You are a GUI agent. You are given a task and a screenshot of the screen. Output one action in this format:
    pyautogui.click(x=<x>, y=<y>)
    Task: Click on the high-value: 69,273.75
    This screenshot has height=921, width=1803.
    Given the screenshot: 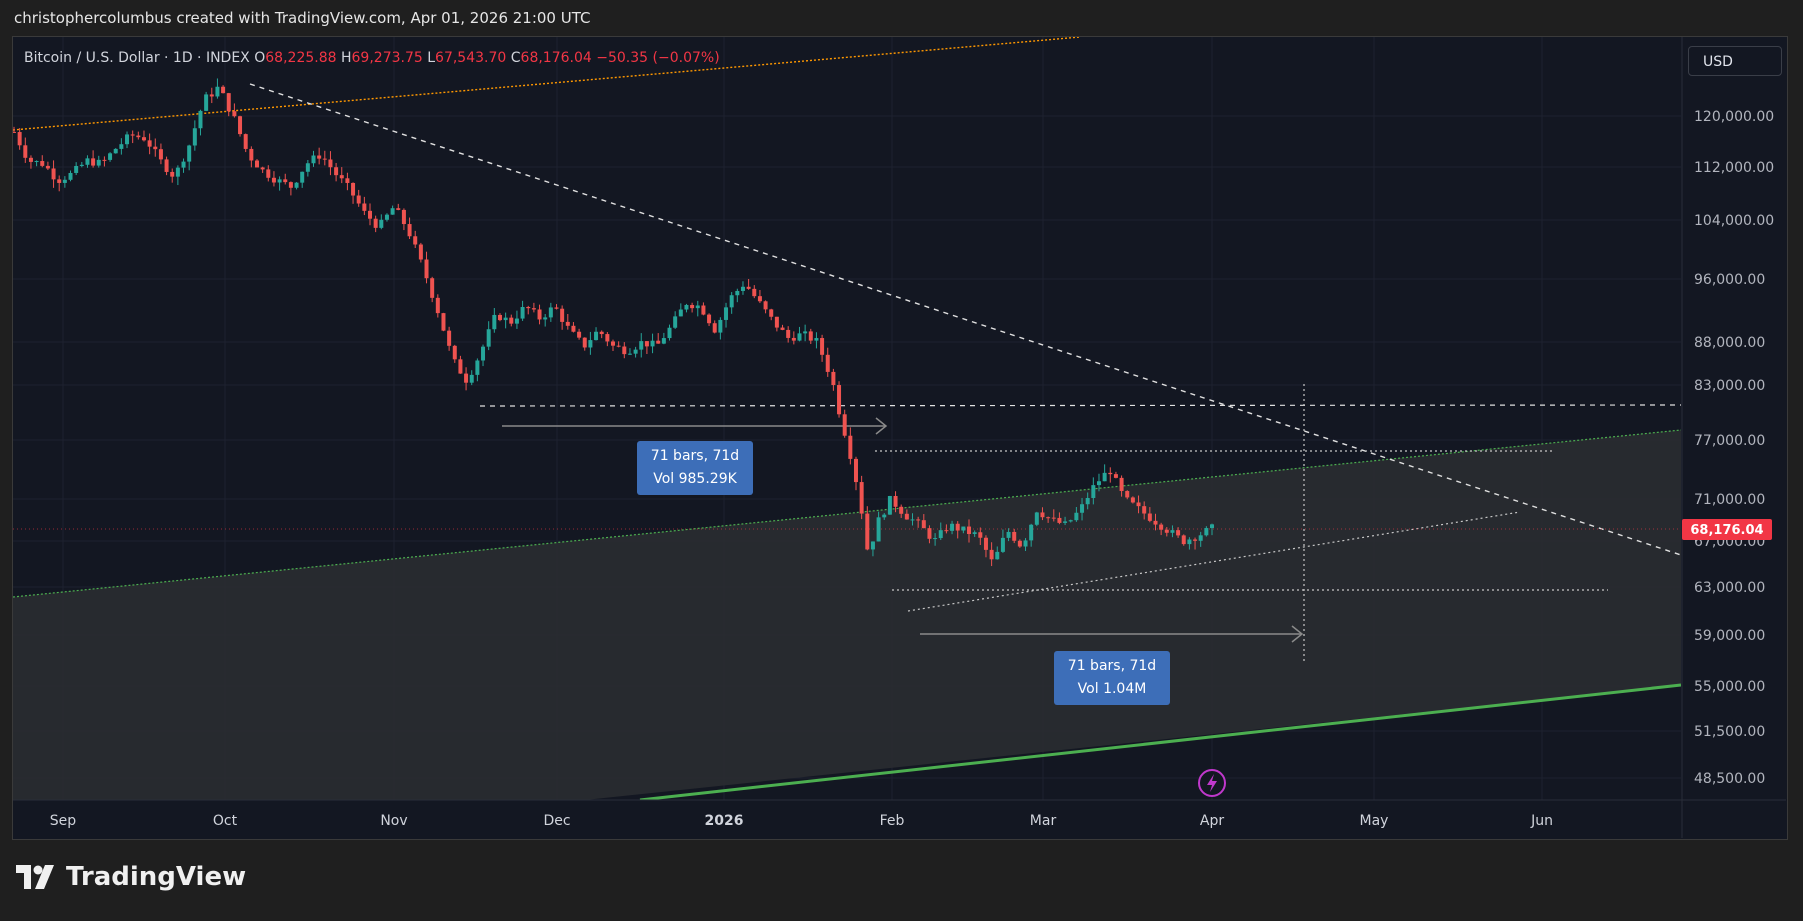 What is the action you would take?
    pyautogui.click(x=387, y=58)
    